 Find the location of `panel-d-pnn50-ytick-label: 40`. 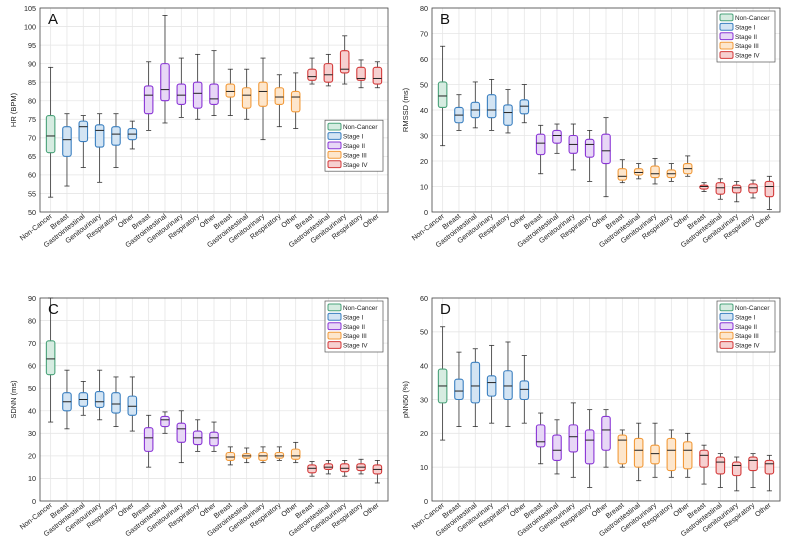

panel-d-pnn50-ytick-label: 40 is located at coordinates (424, 365).